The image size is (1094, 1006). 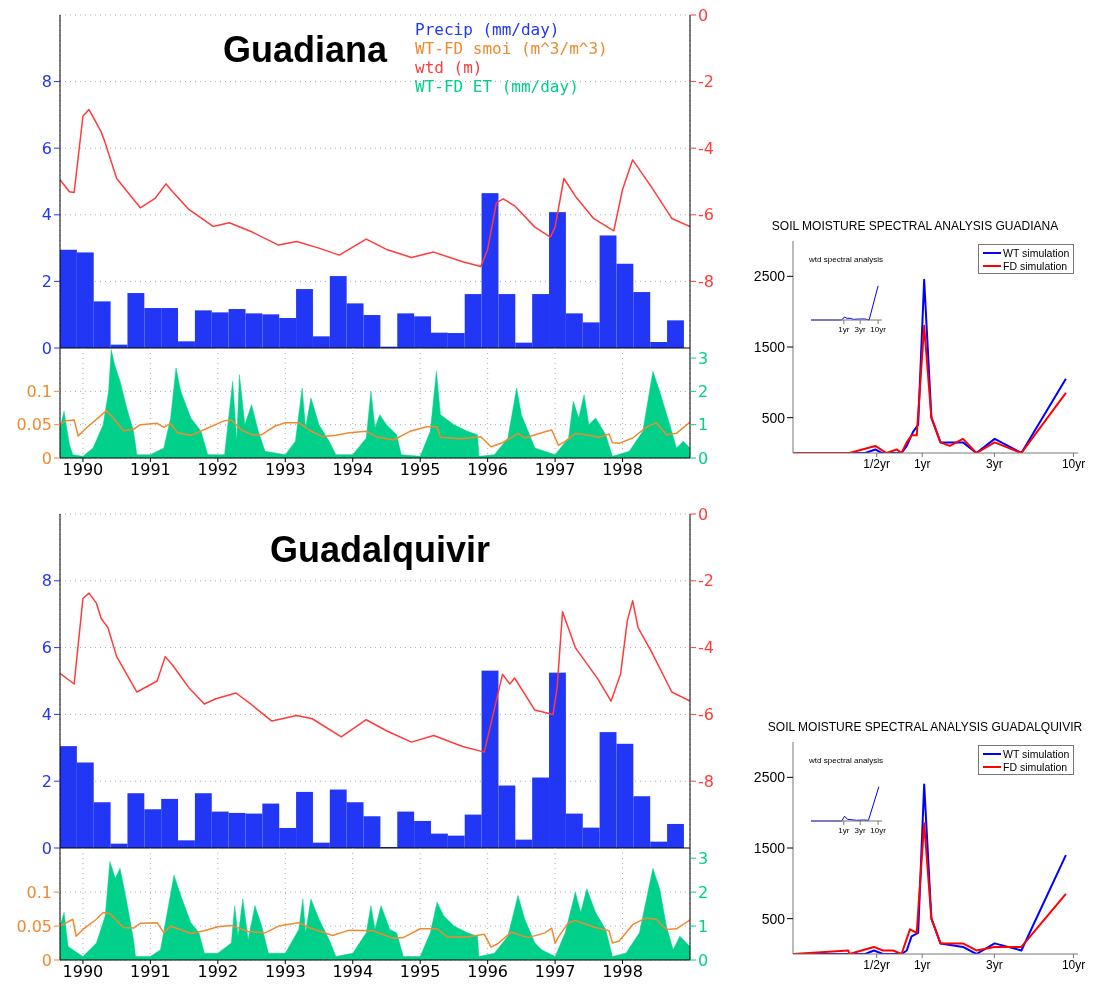 I want to click on text: WT-FD ET (mm/day), so click(x=497, y=86).